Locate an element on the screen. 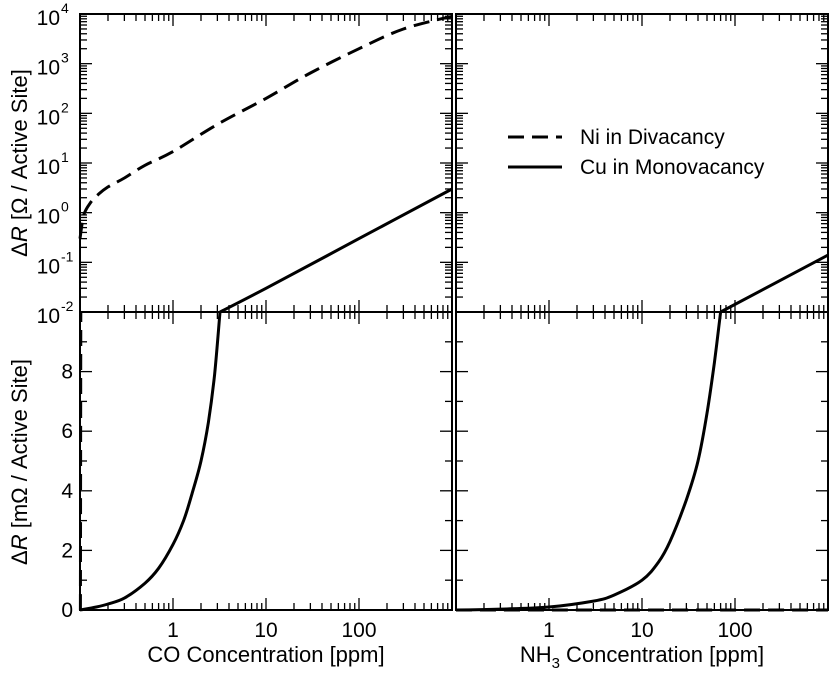  y-log-tick-label: 10 -2 is located at coordinates (55, 313).